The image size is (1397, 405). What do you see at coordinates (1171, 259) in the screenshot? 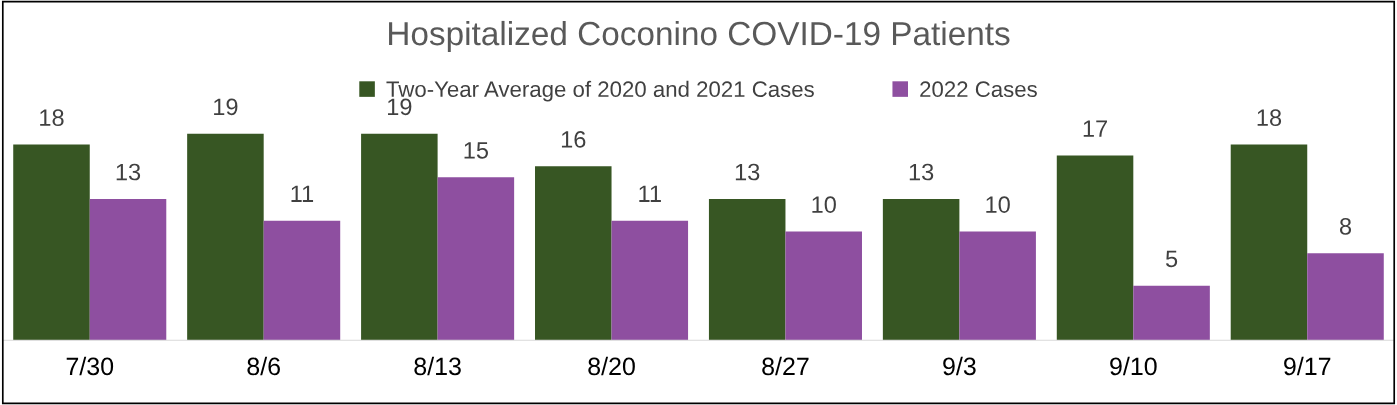
I see `data-label: 5` at bounding box center [1171, 259].